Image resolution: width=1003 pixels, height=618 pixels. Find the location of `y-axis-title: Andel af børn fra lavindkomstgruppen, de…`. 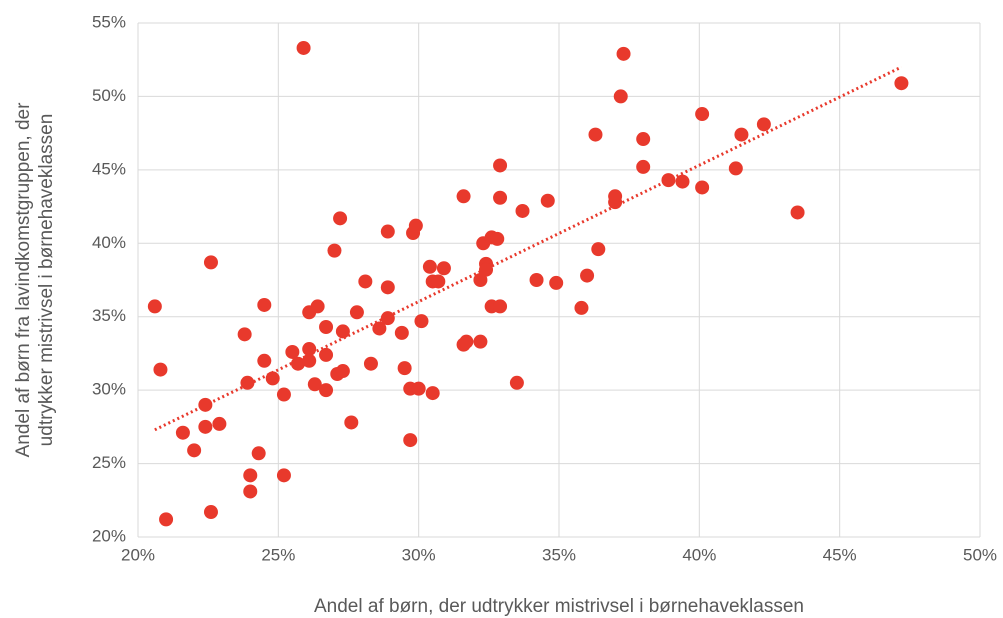

y-axis-title: Andel af børn fra lavindkomstgruppen, de… is located at coordinates (23, 280).